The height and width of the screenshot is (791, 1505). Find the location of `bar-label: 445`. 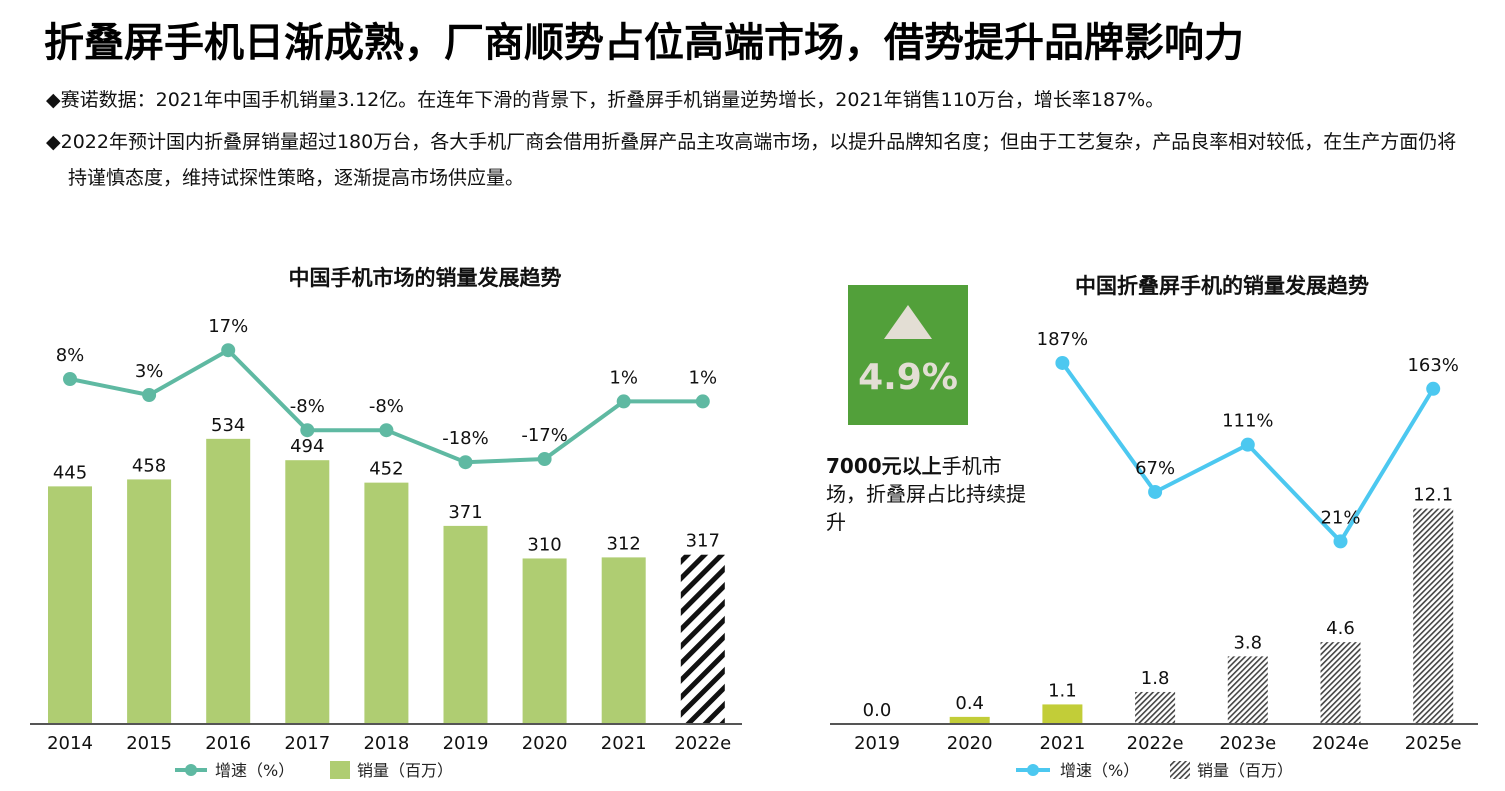

bar-label: 445 is located at coordinates (70, 472).